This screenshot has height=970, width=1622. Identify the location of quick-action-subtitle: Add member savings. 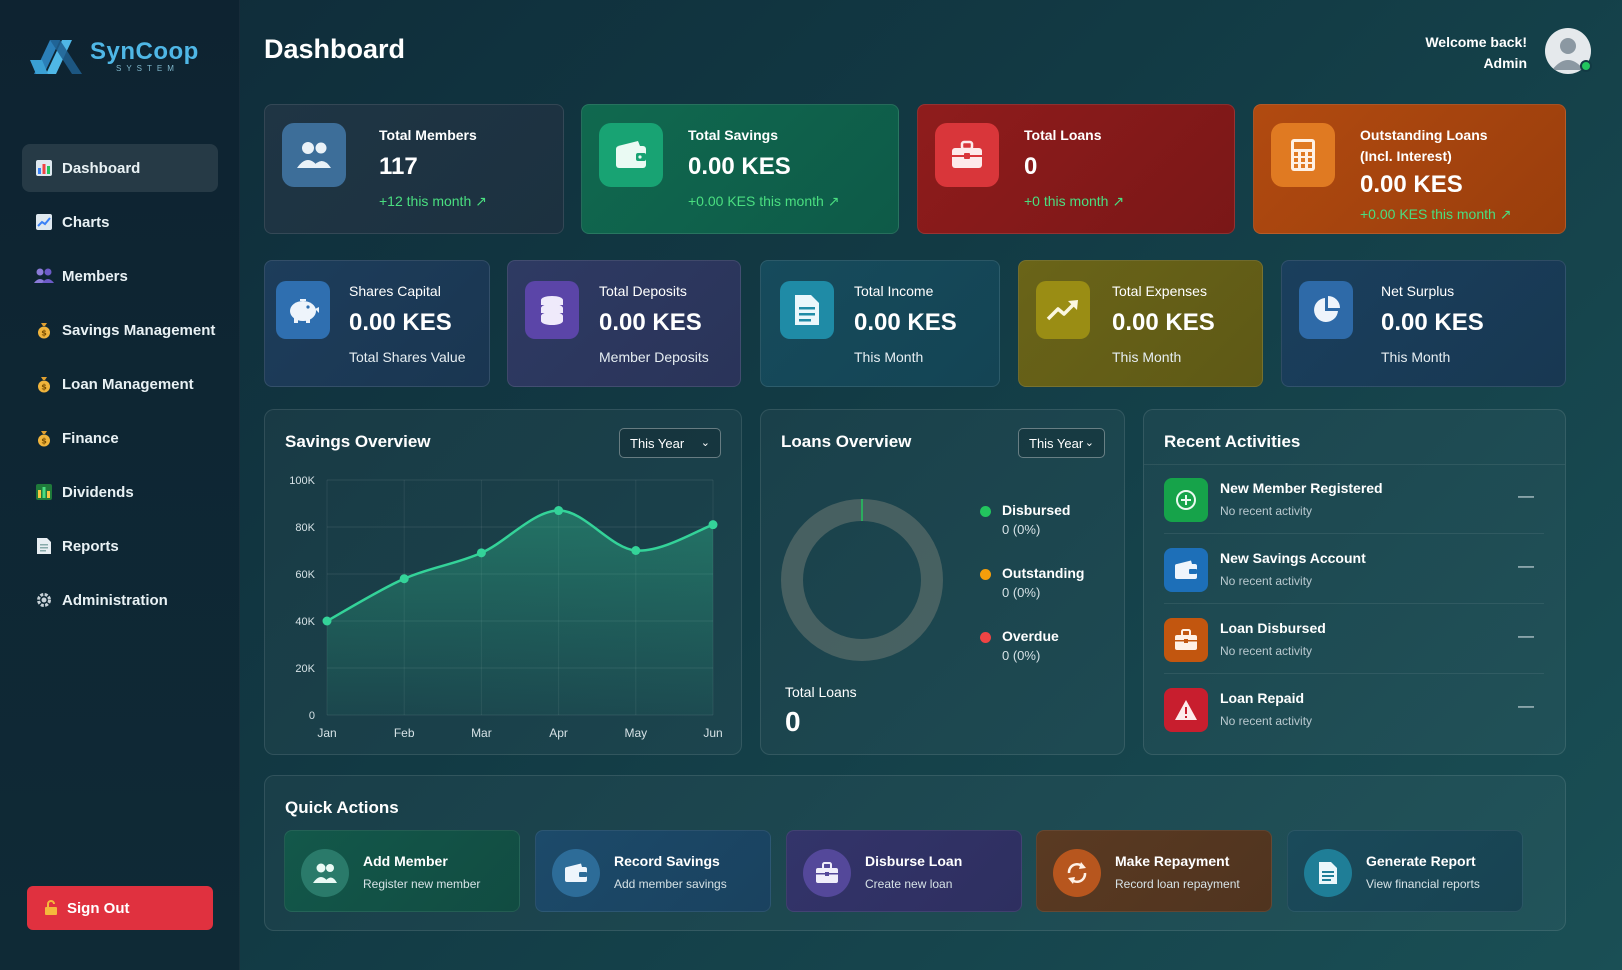
(670, 884).